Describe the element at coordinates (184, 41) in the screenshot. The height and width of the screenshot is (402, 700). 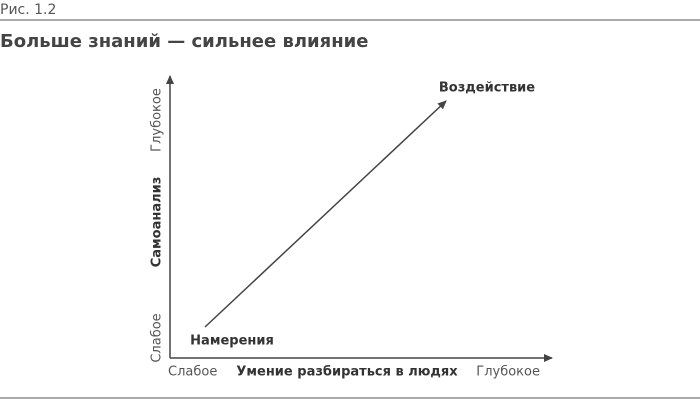
I see `title: Больше знаний — сильнее влияние` at that location.